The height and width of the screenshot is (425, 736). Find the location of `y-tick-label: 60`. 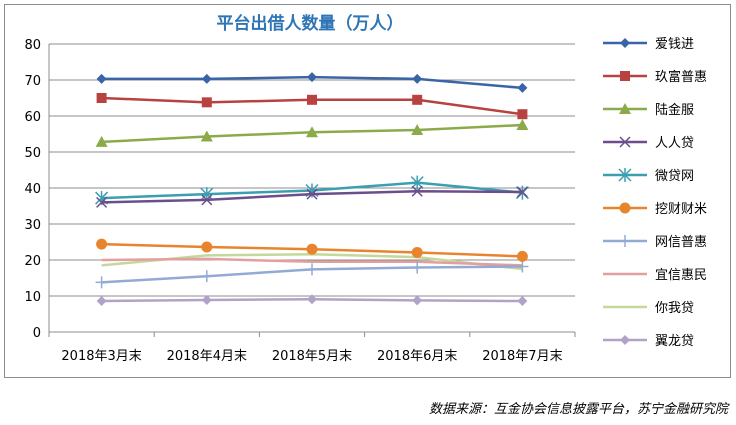

y-tick-label: 60 is located at coordinates (32, 117).